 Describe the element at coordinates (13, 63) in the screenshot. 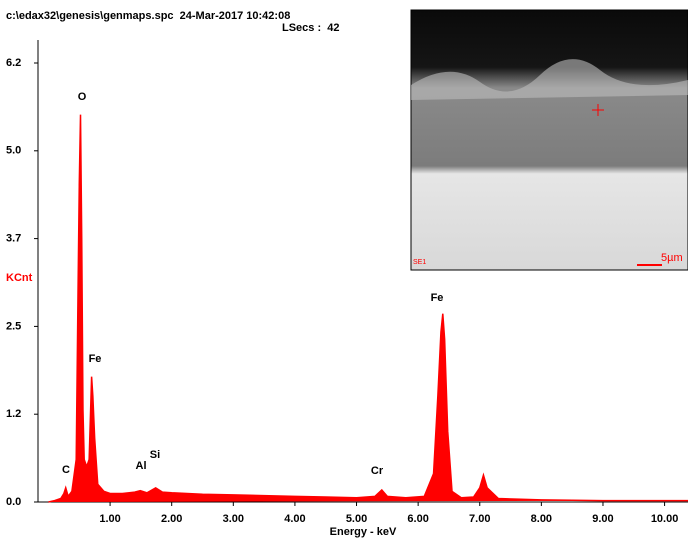

I see `y-tick-label: 6.2` at that location.